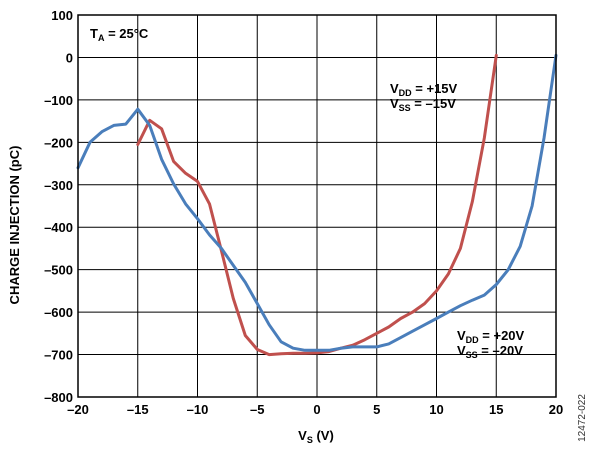 Image resolution: width=592 pixels, height=452 pixels. Describe the element at coordinates (69, 57) in the screenshot. I see `y-tick-label: 0` at that location.